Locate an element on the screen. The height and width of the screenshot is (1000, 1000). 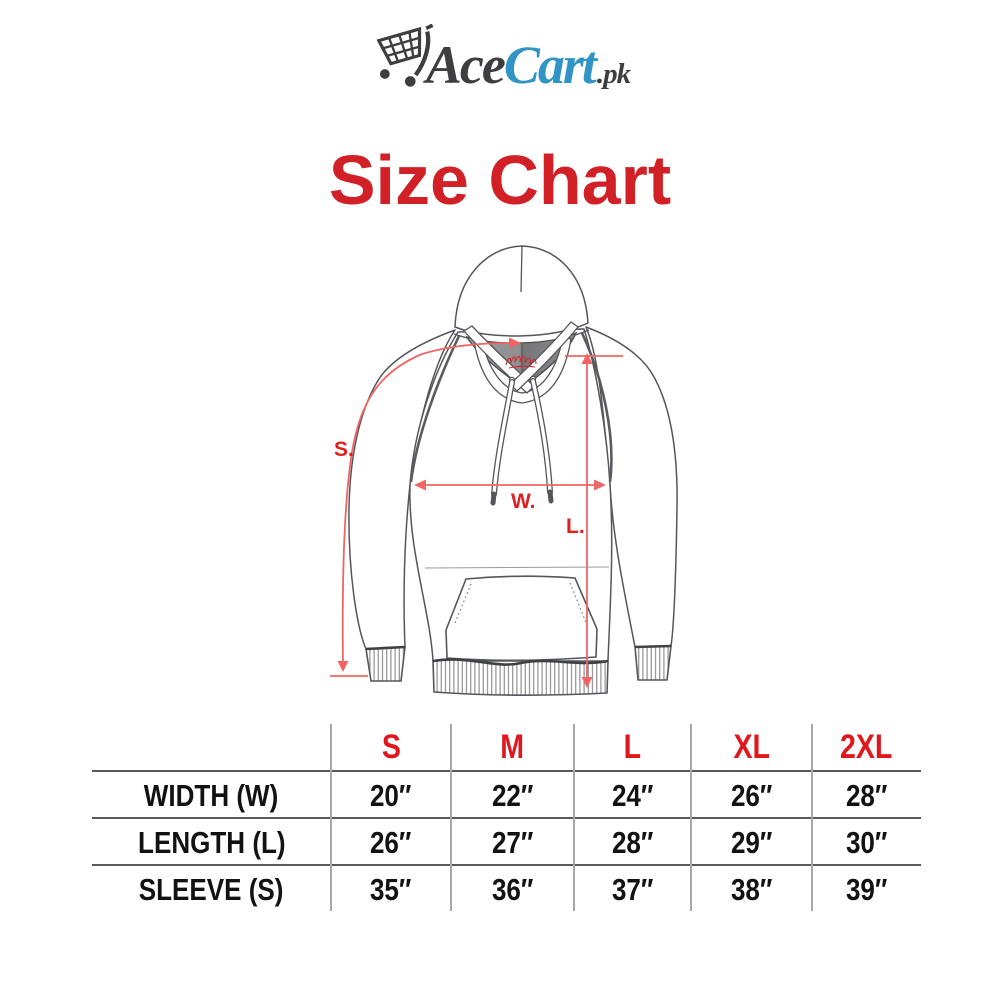
logo-brand-secondary: Cart is located at coordinates (550, 65).